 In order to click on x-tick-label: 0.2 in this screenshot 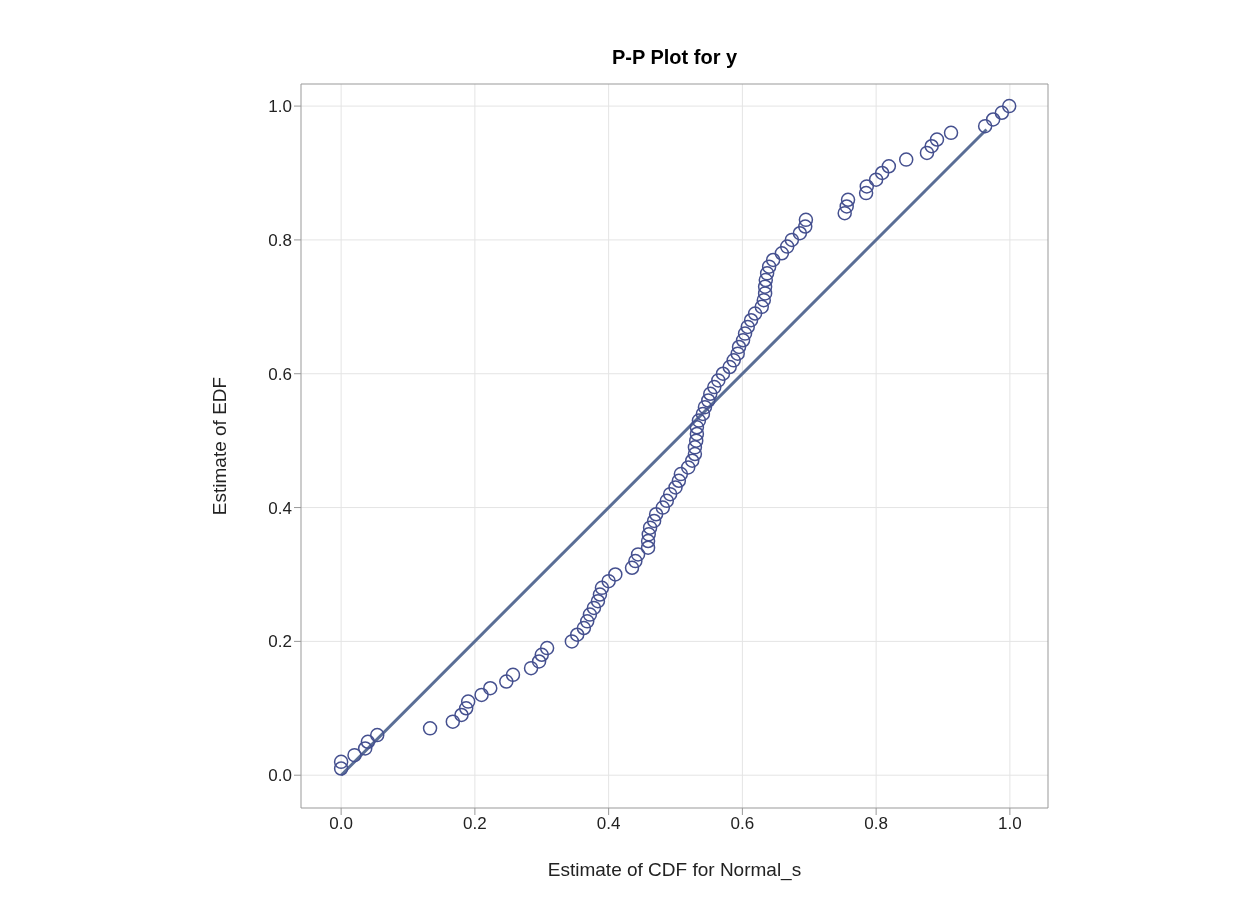, I will do `click(475, 824)`.